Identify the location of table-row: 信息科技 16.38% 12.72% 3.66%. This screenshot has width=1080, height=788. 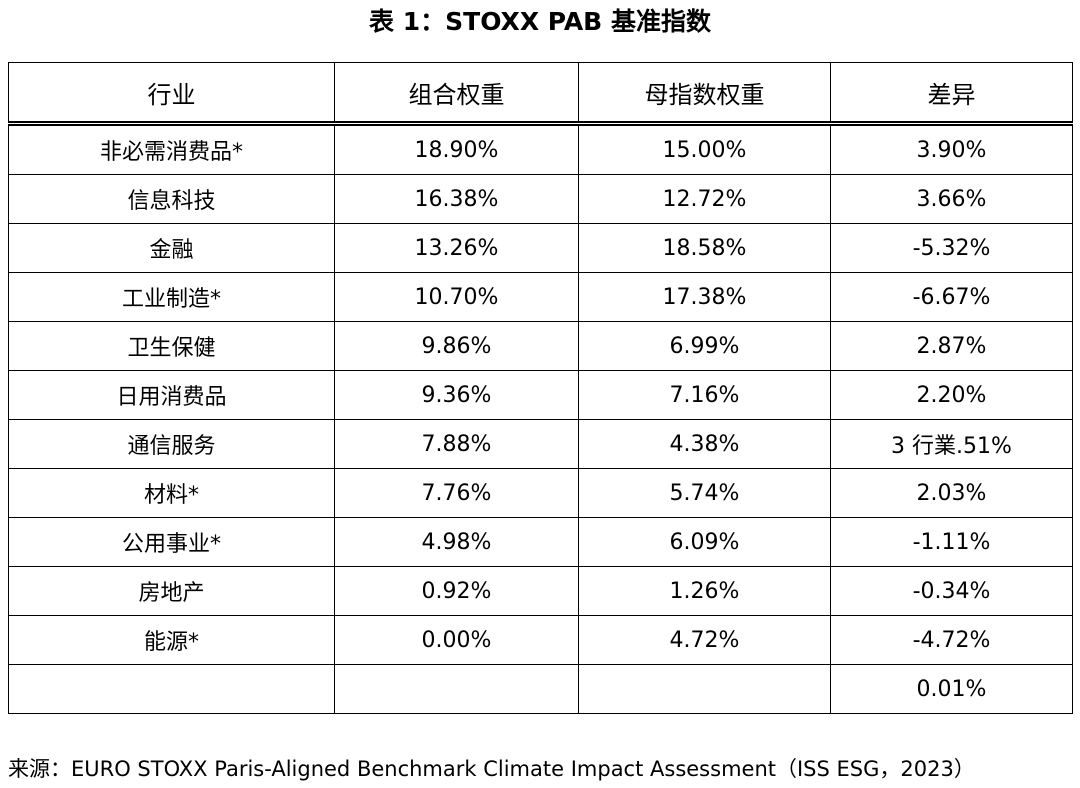
(540, 199).